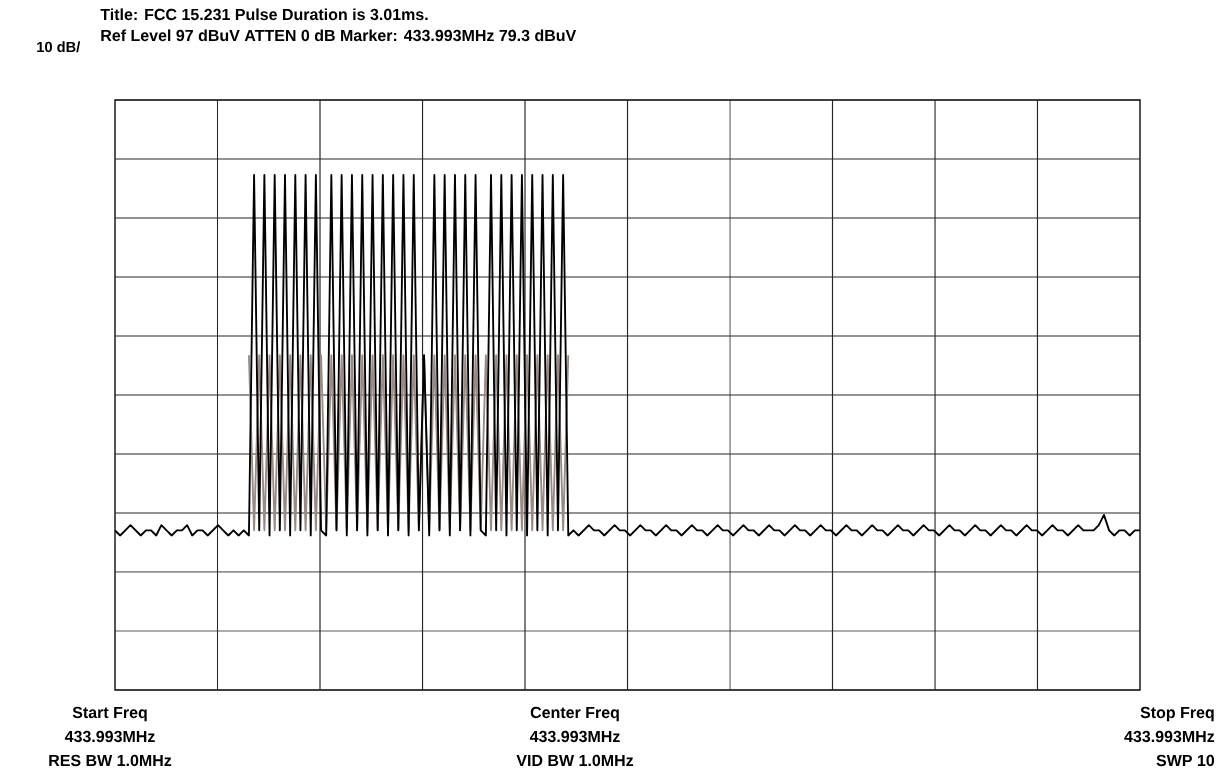 The width and height of the screenshot is (1220, 781). What do you see at coordinates (264, 14) in the screenshot?
I see `chart-title: Title: FCC 15.231 Pulse Duration is 3.01ms.` at bounding box center [264, 14].